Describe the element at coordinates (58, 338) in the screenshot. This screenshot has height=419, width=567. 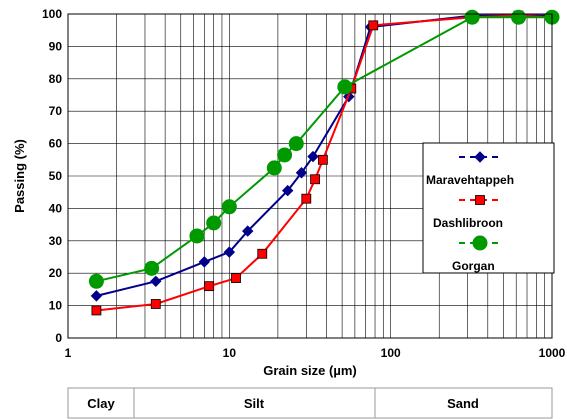
I see `y-tick-label: 0` at that location.